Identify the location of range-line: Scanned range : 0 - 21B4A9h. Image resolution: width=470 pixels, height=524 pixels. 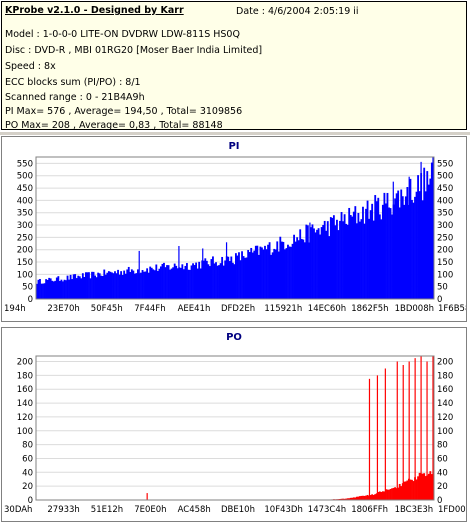
(75, 97).